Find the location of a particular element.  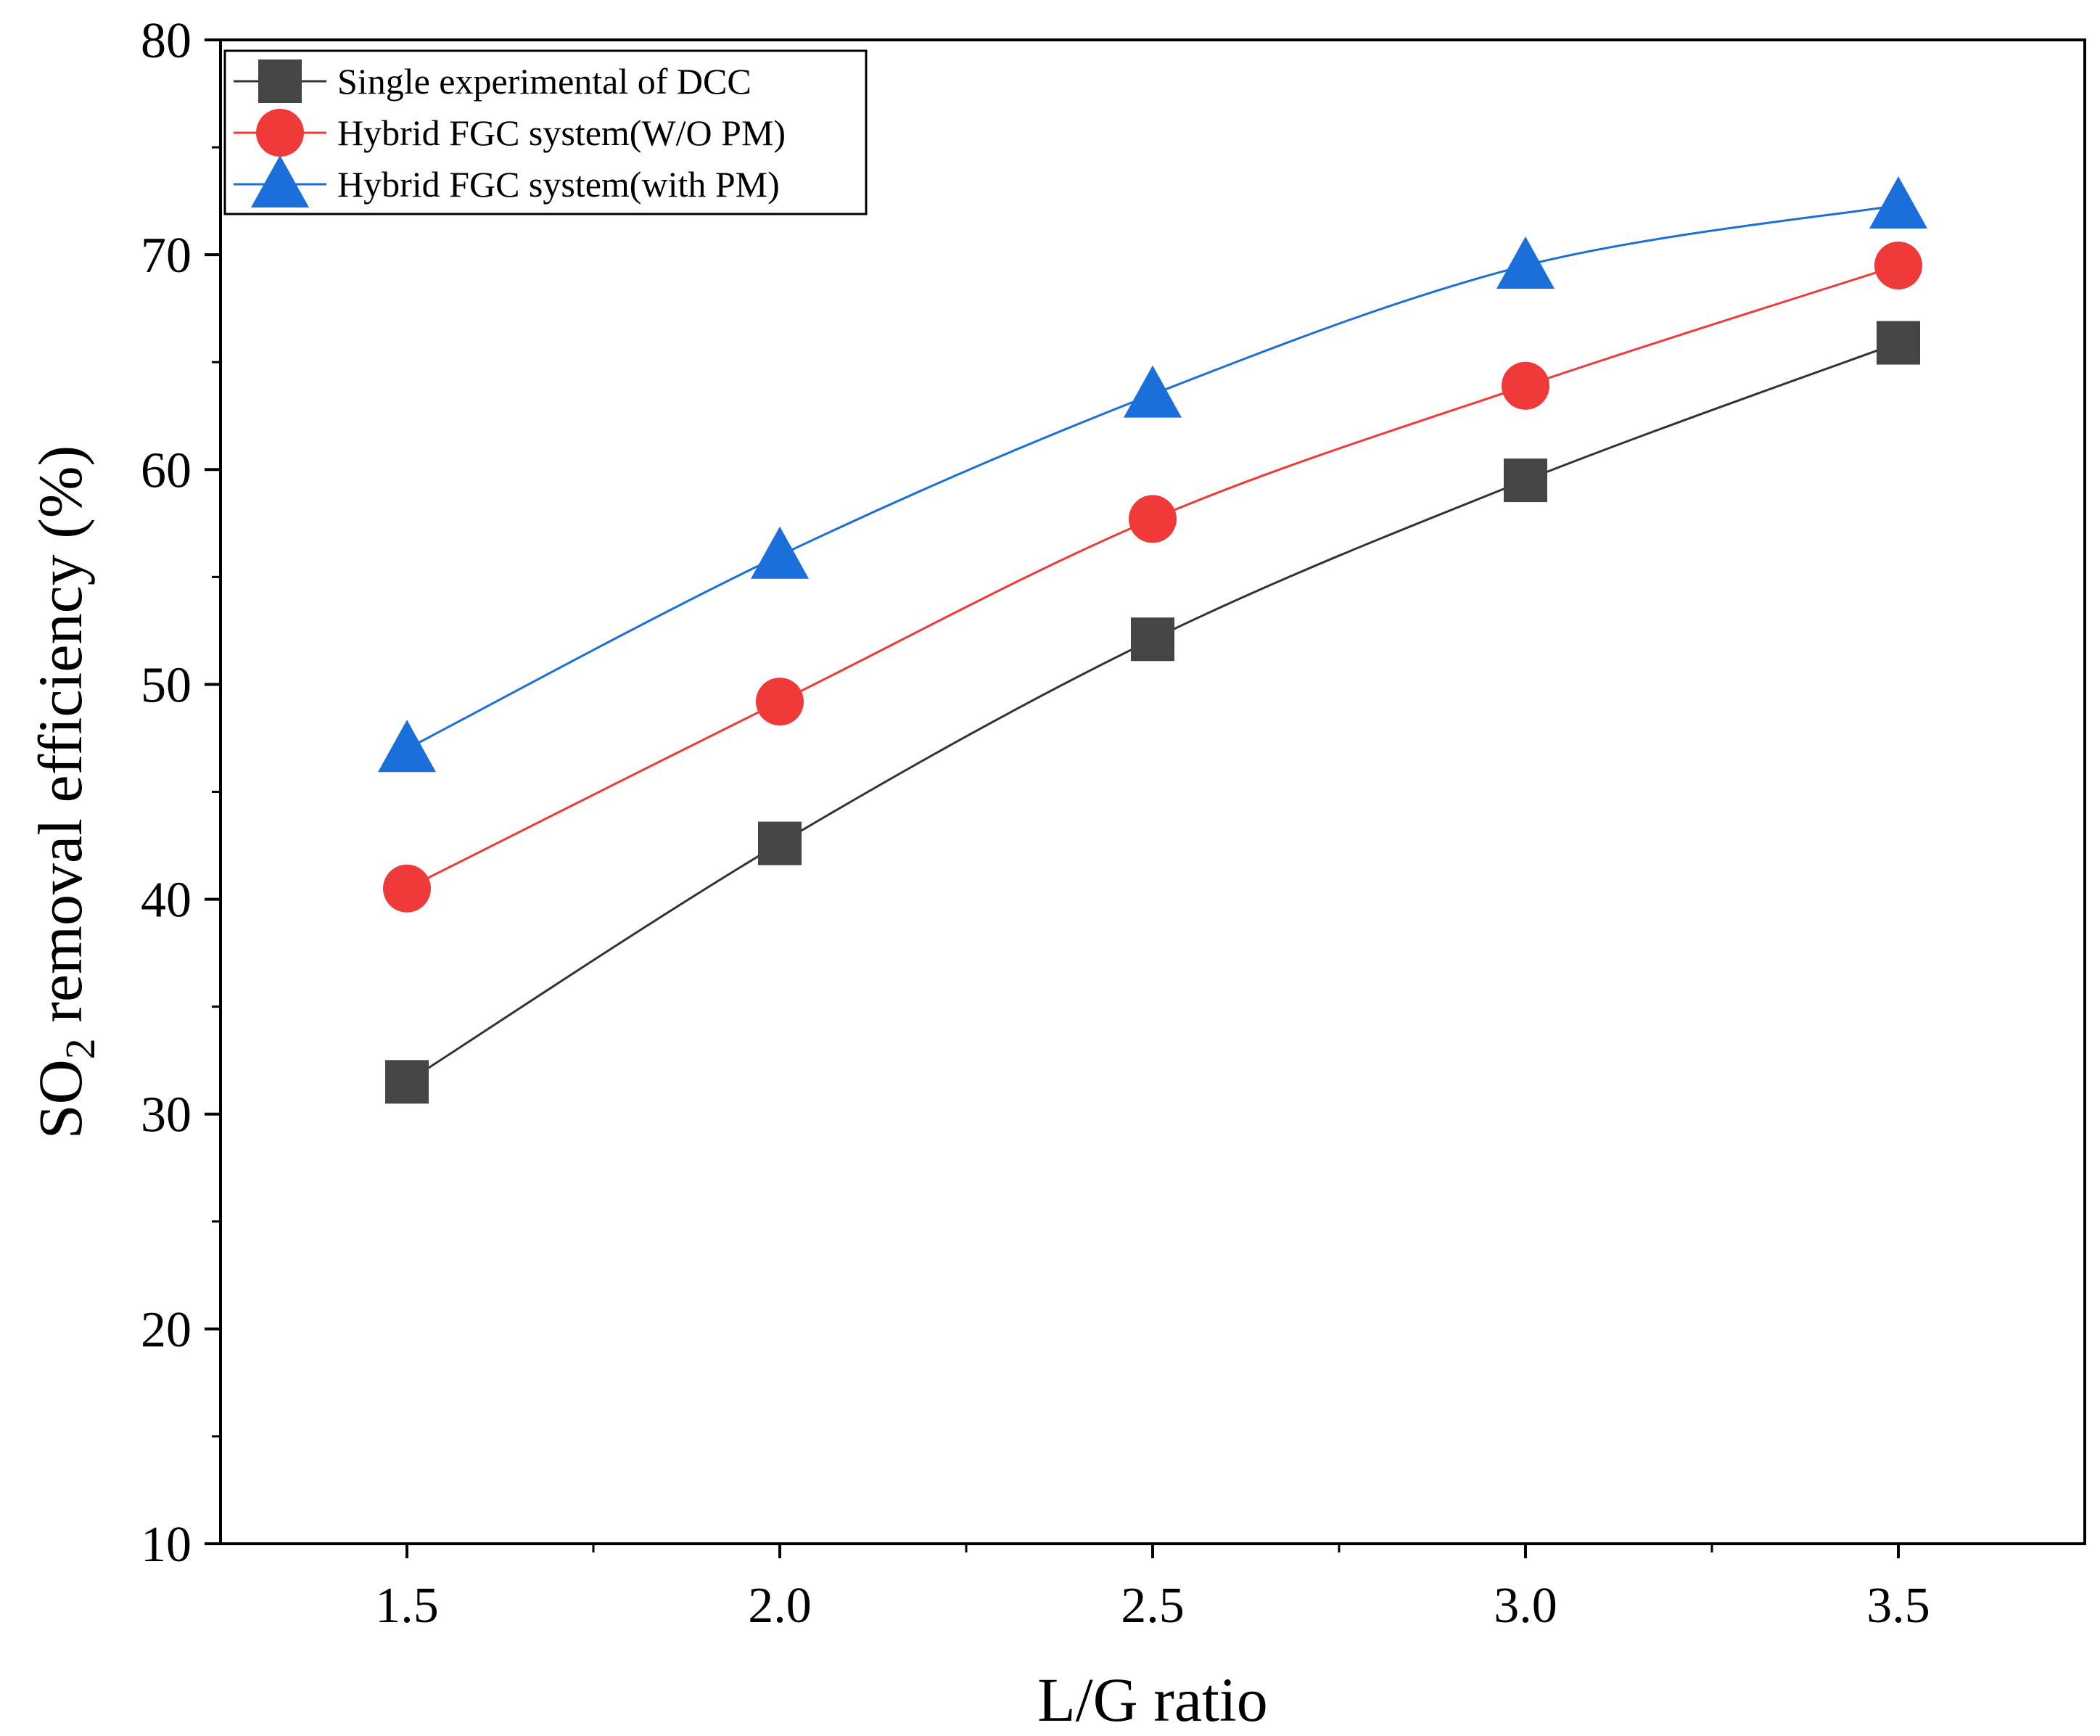

x-axis-ticks: 1.5 2.0 2.5 3.0 3.5 is located at coordinates (1152, 1589).